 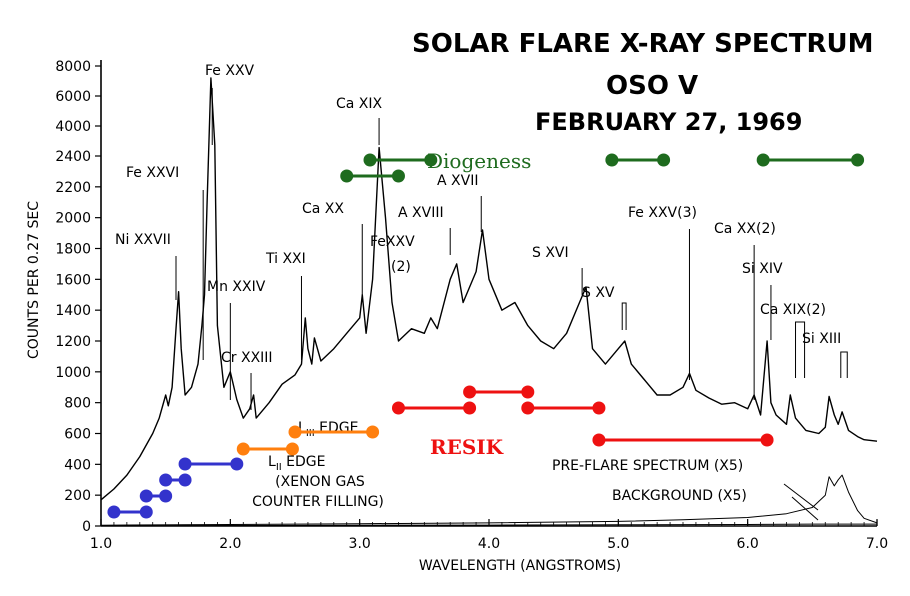 What do you see at coordinates (152, 173) in the screenshot?
I see `line-label: Fe XXVI` at bounding box center [152, 173].